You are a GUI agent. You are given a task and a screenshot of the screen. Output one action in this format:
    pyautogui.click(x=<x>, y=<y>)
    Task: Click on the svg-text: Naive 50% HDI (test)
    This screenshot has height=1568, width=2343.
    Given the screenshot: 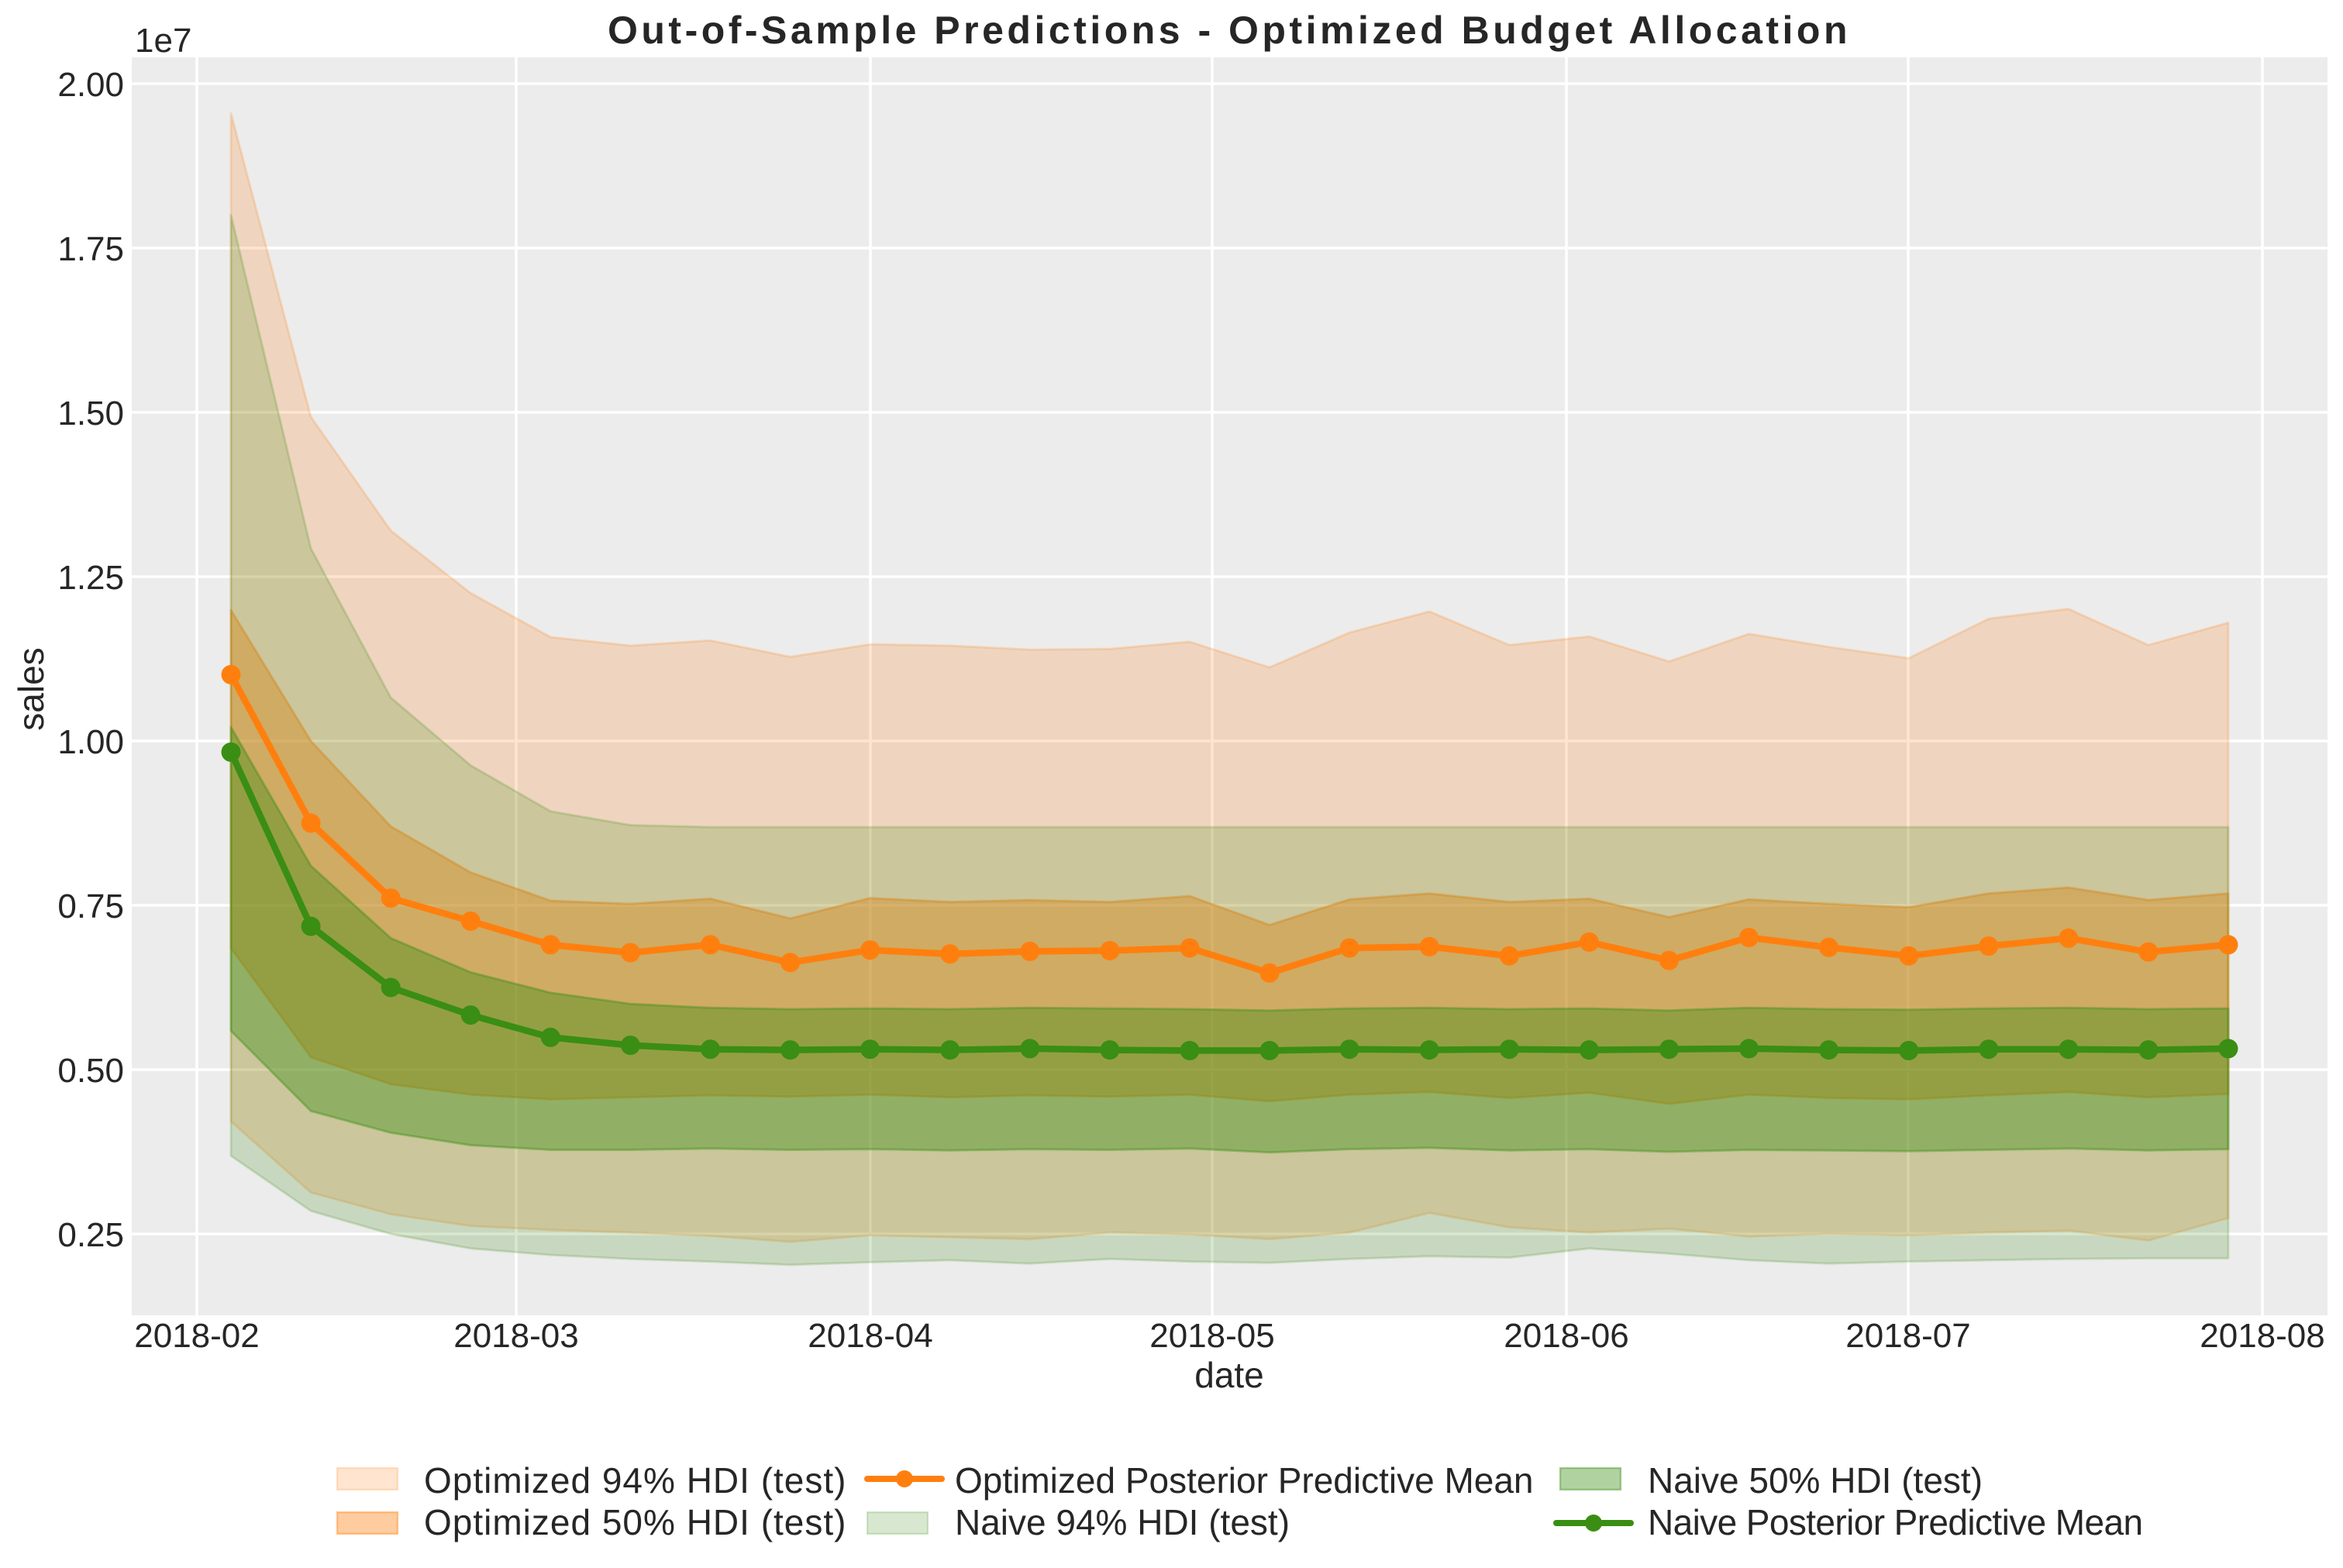 What is the action you would take?
    pyautogui.click(x=1815, y=1480)
    